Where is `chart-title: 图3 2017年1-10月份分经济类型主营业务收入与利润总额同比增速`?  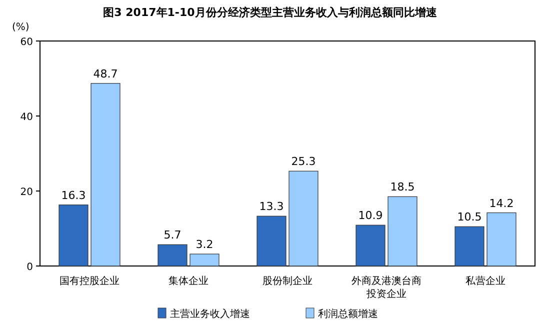
chart-title: 图3 2017年1-10月份分经济类型主营业务收入与利润总额同比增速 is located at coordinates (270, 12).